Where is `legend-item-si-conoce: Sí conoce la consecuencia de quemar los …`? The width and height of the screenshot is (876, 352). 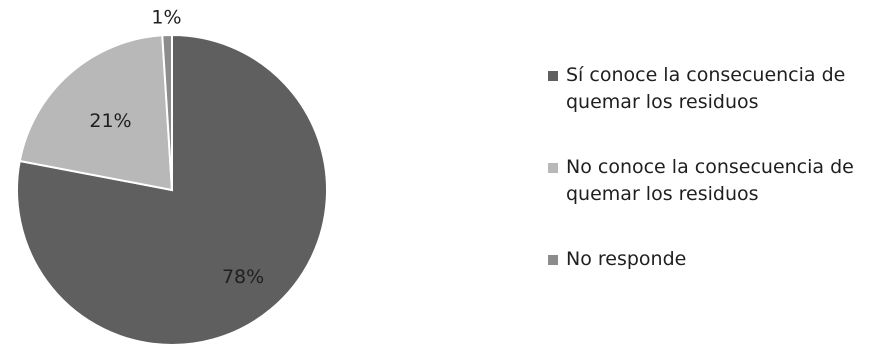
legend-item-si-conoce: Sí conoce la consecuencia de quemar los … is located at coordinates (711, 89).